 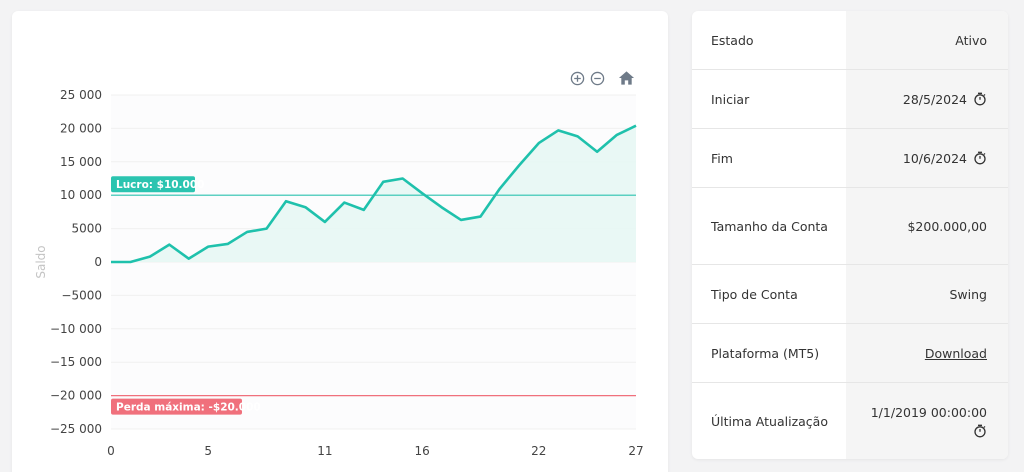 I want to click on max-loss-label: Perda máxima: -$20.000, so click(x=188, y=408).